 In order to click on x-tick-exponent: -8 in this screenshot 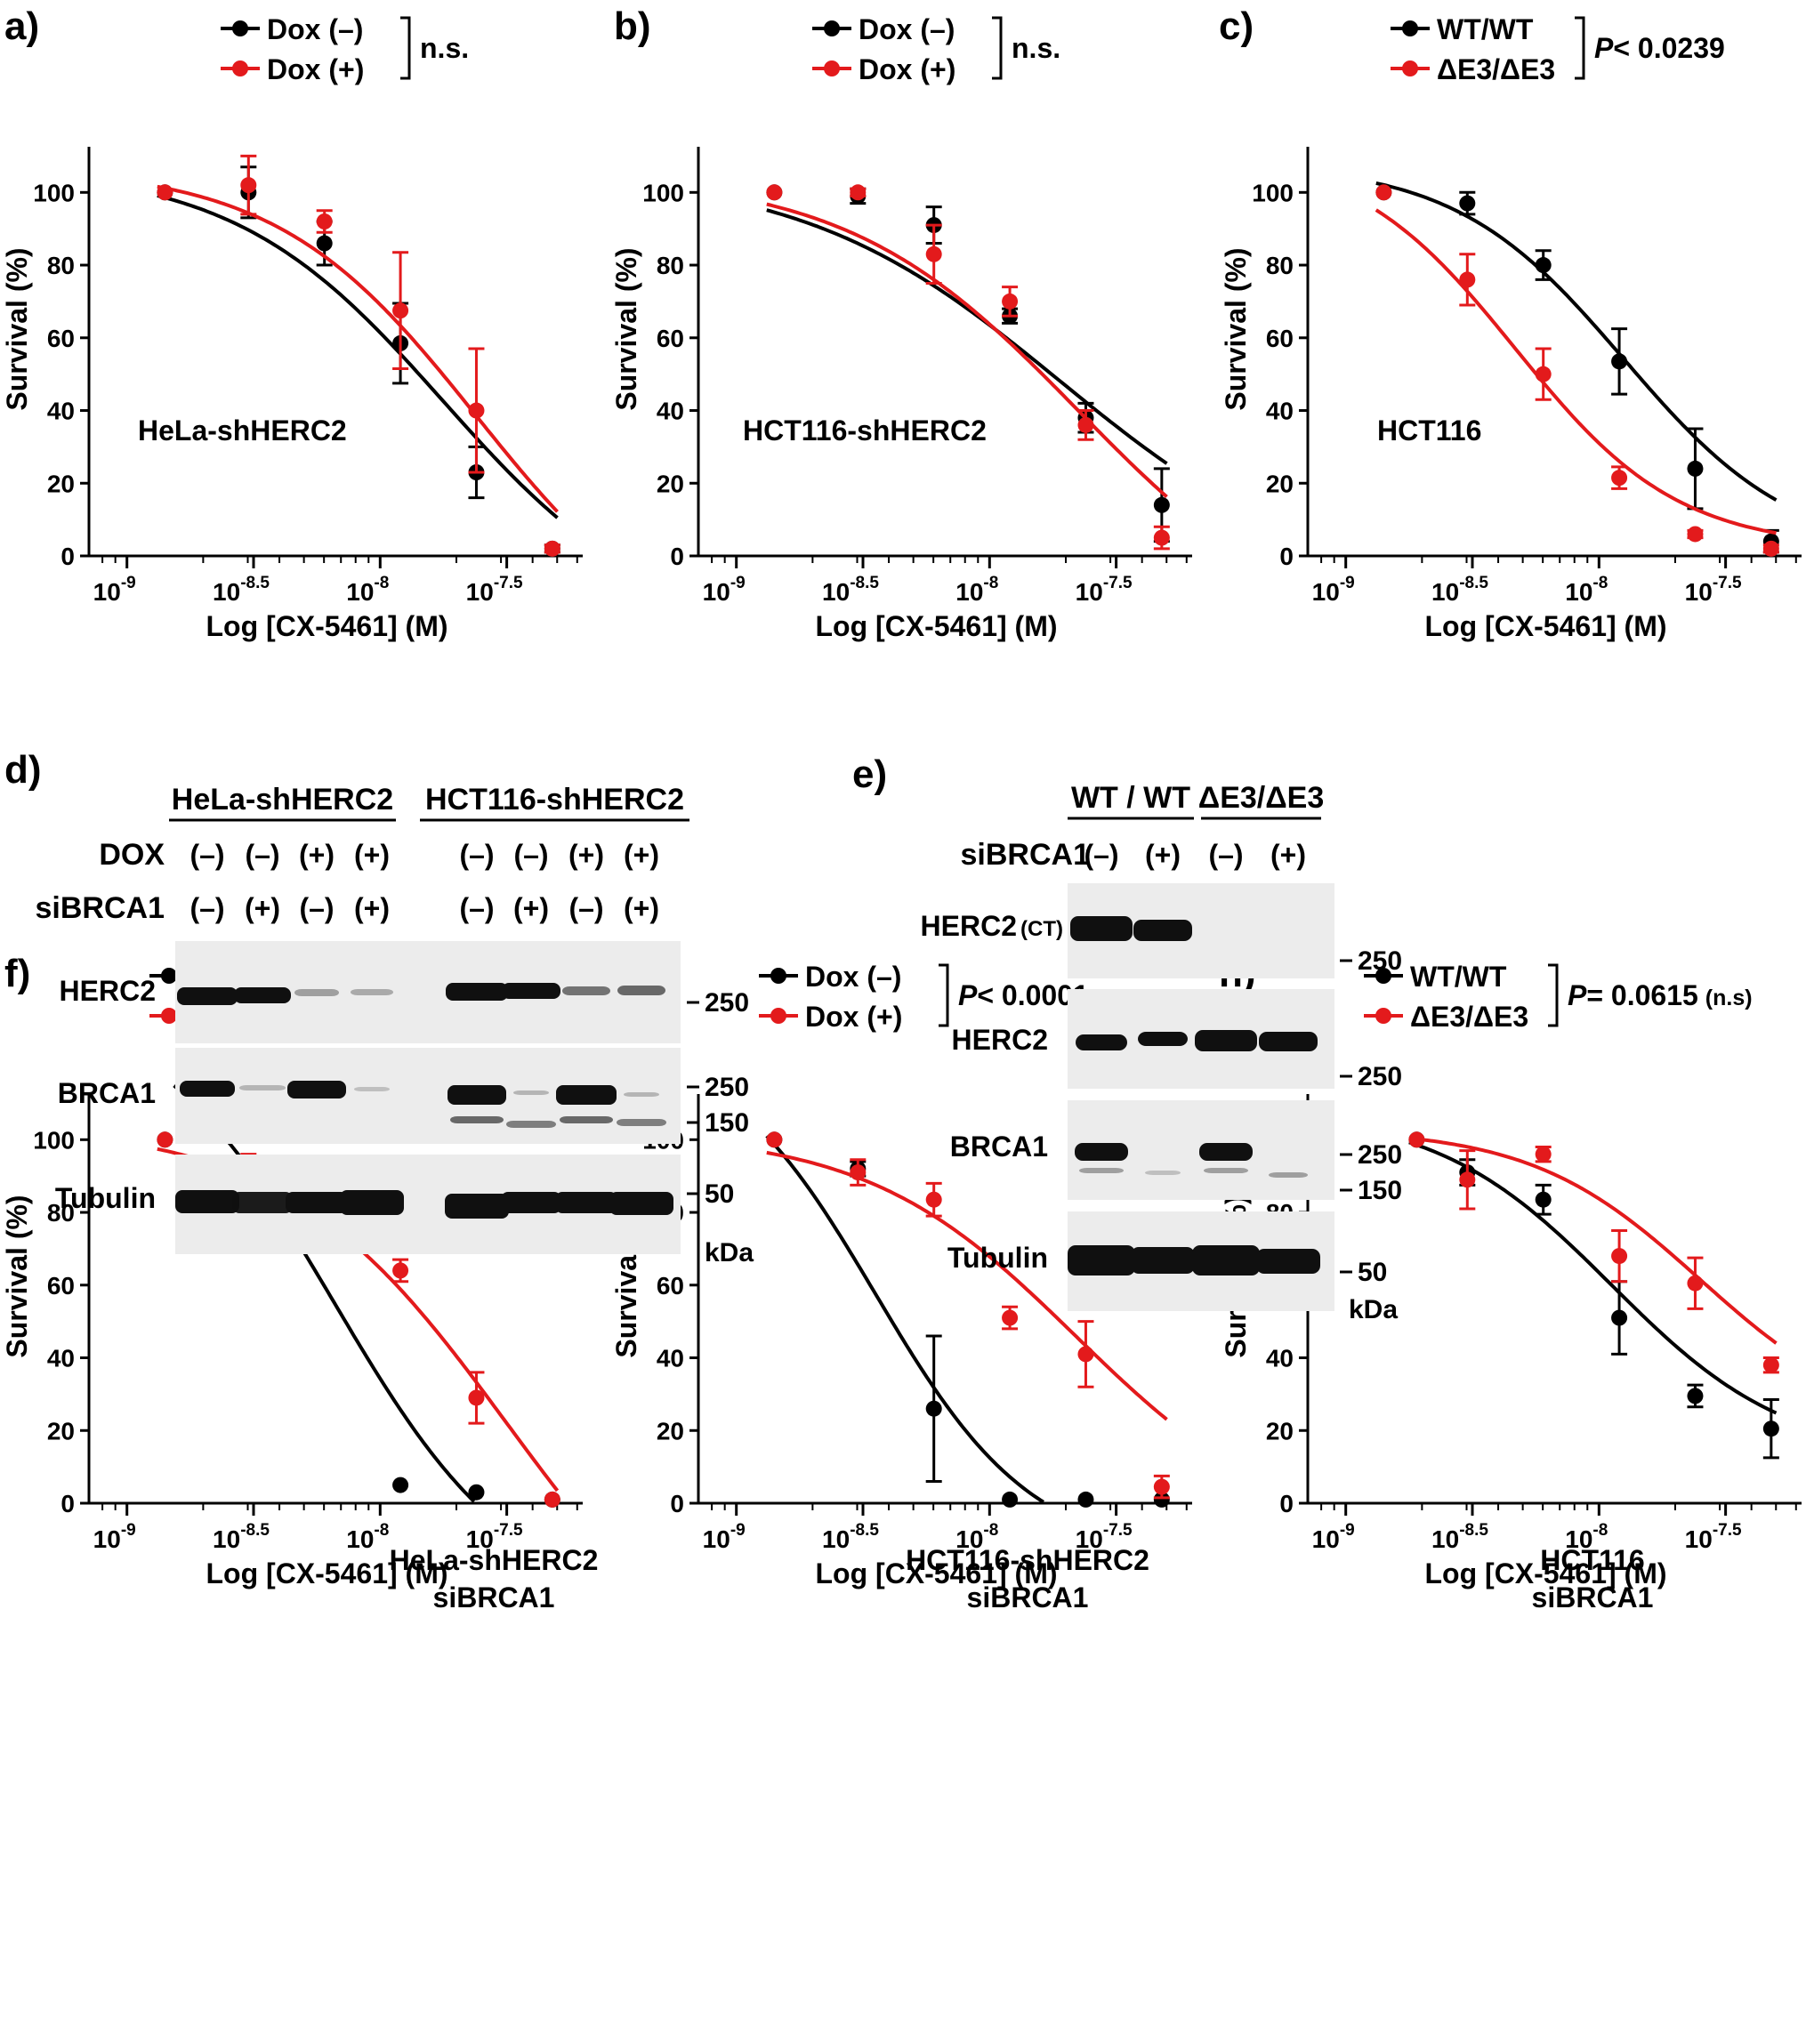, I will do `click(1600, 583)`.